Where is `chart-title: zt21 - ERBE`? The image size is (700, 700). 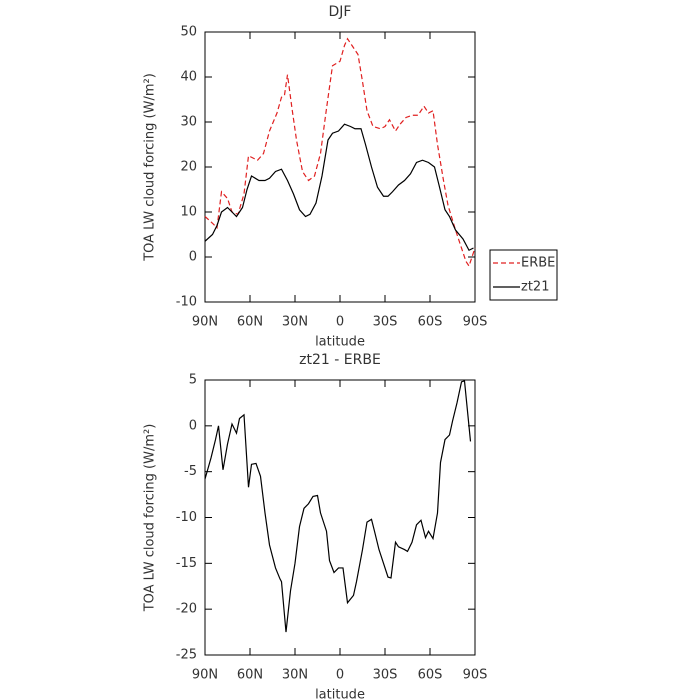
chart-title: zt21 - ERBE is located at coordinates (340, 360).